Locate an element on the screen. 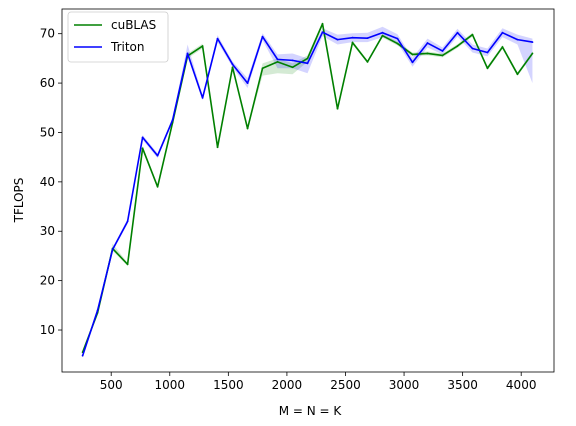 This screenshot has width=576, height=426. x-tick-label: 2000 is located at coordinates (287, 385).